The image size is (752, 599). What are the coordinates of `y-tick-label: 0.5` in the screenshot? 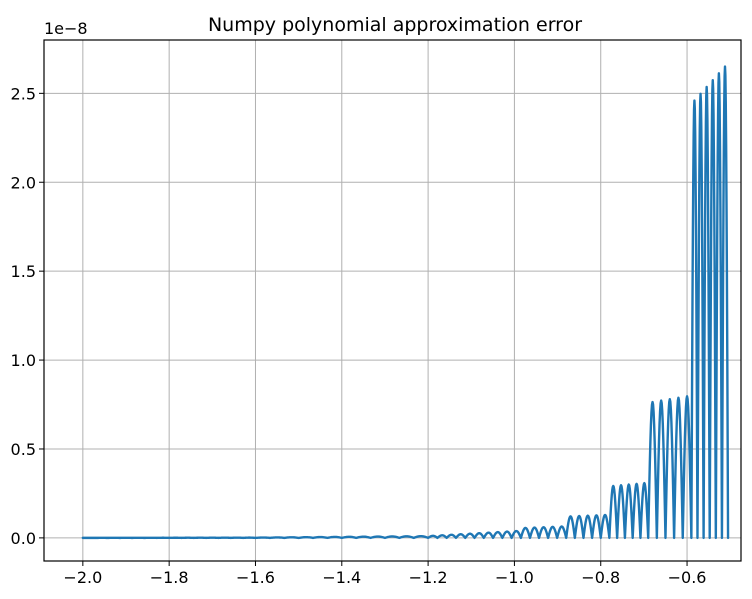 It's located at (23, 449).